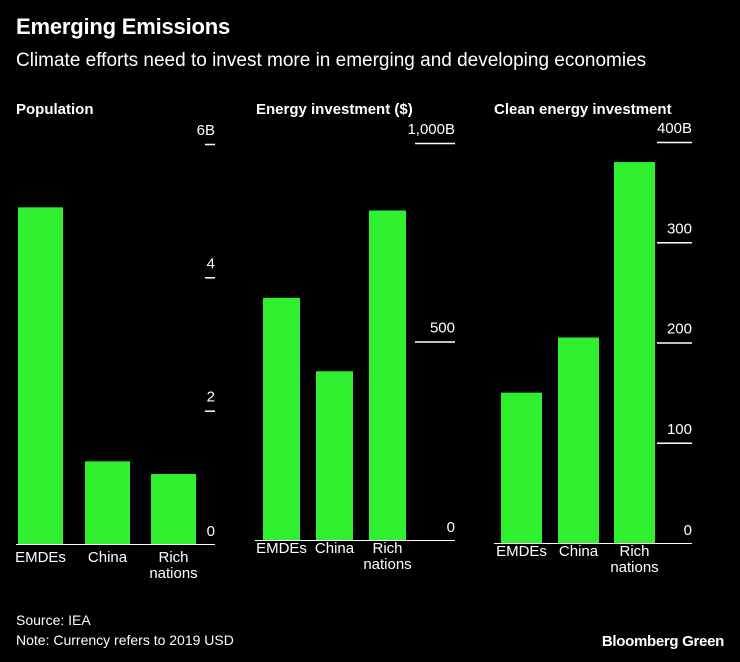 The height and width of the screenshot is (662, 740). Describe the element at coordinates (662, 641) in the screenshot. I see `brand-logo: Bloomberg Green` at that location.